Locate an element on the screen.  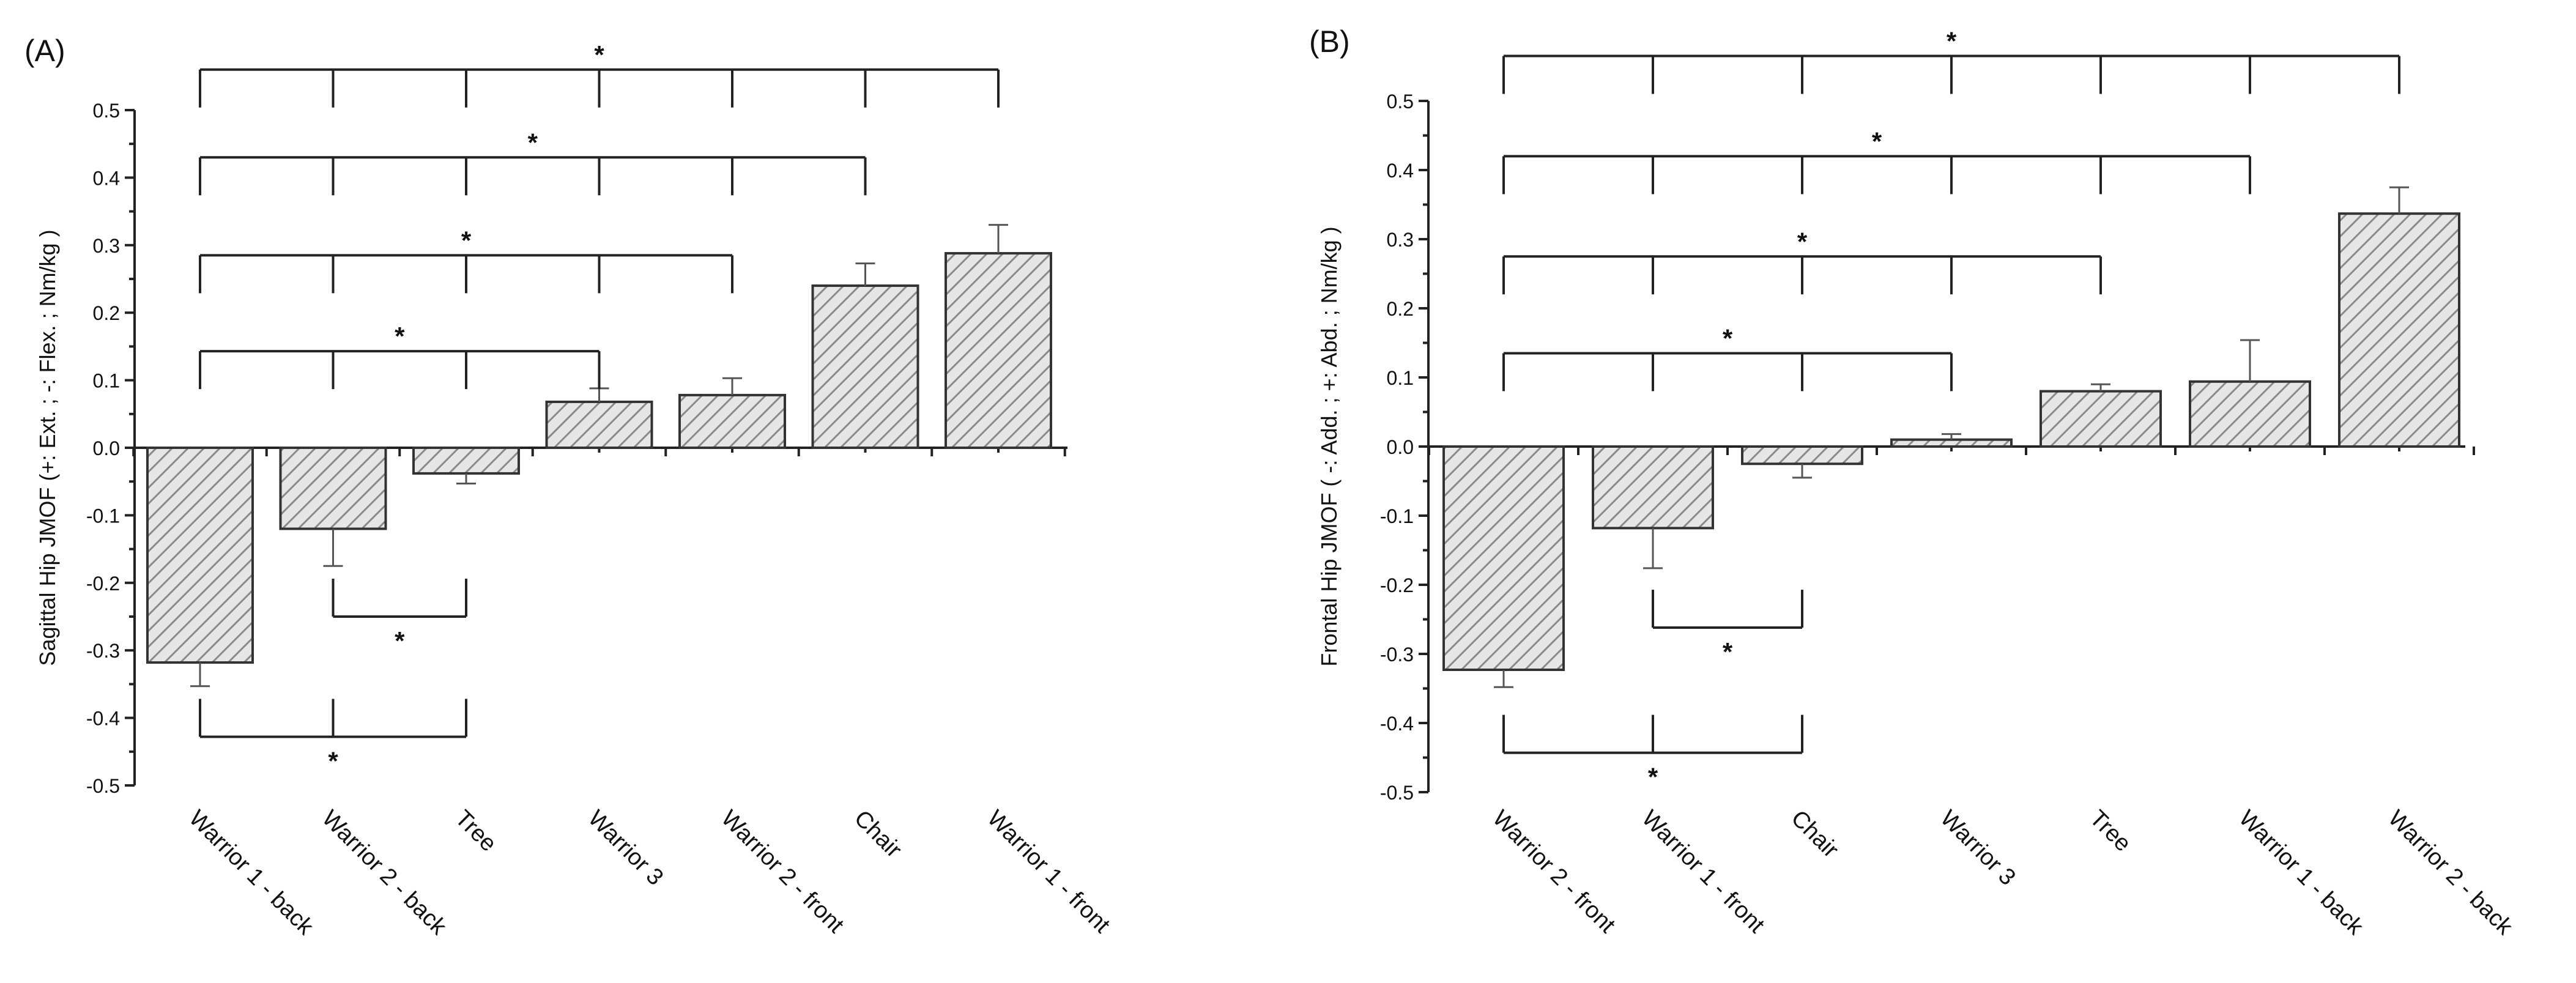
panel-a-y-tick-label: 0.2 is located at coordinates (106, 313).